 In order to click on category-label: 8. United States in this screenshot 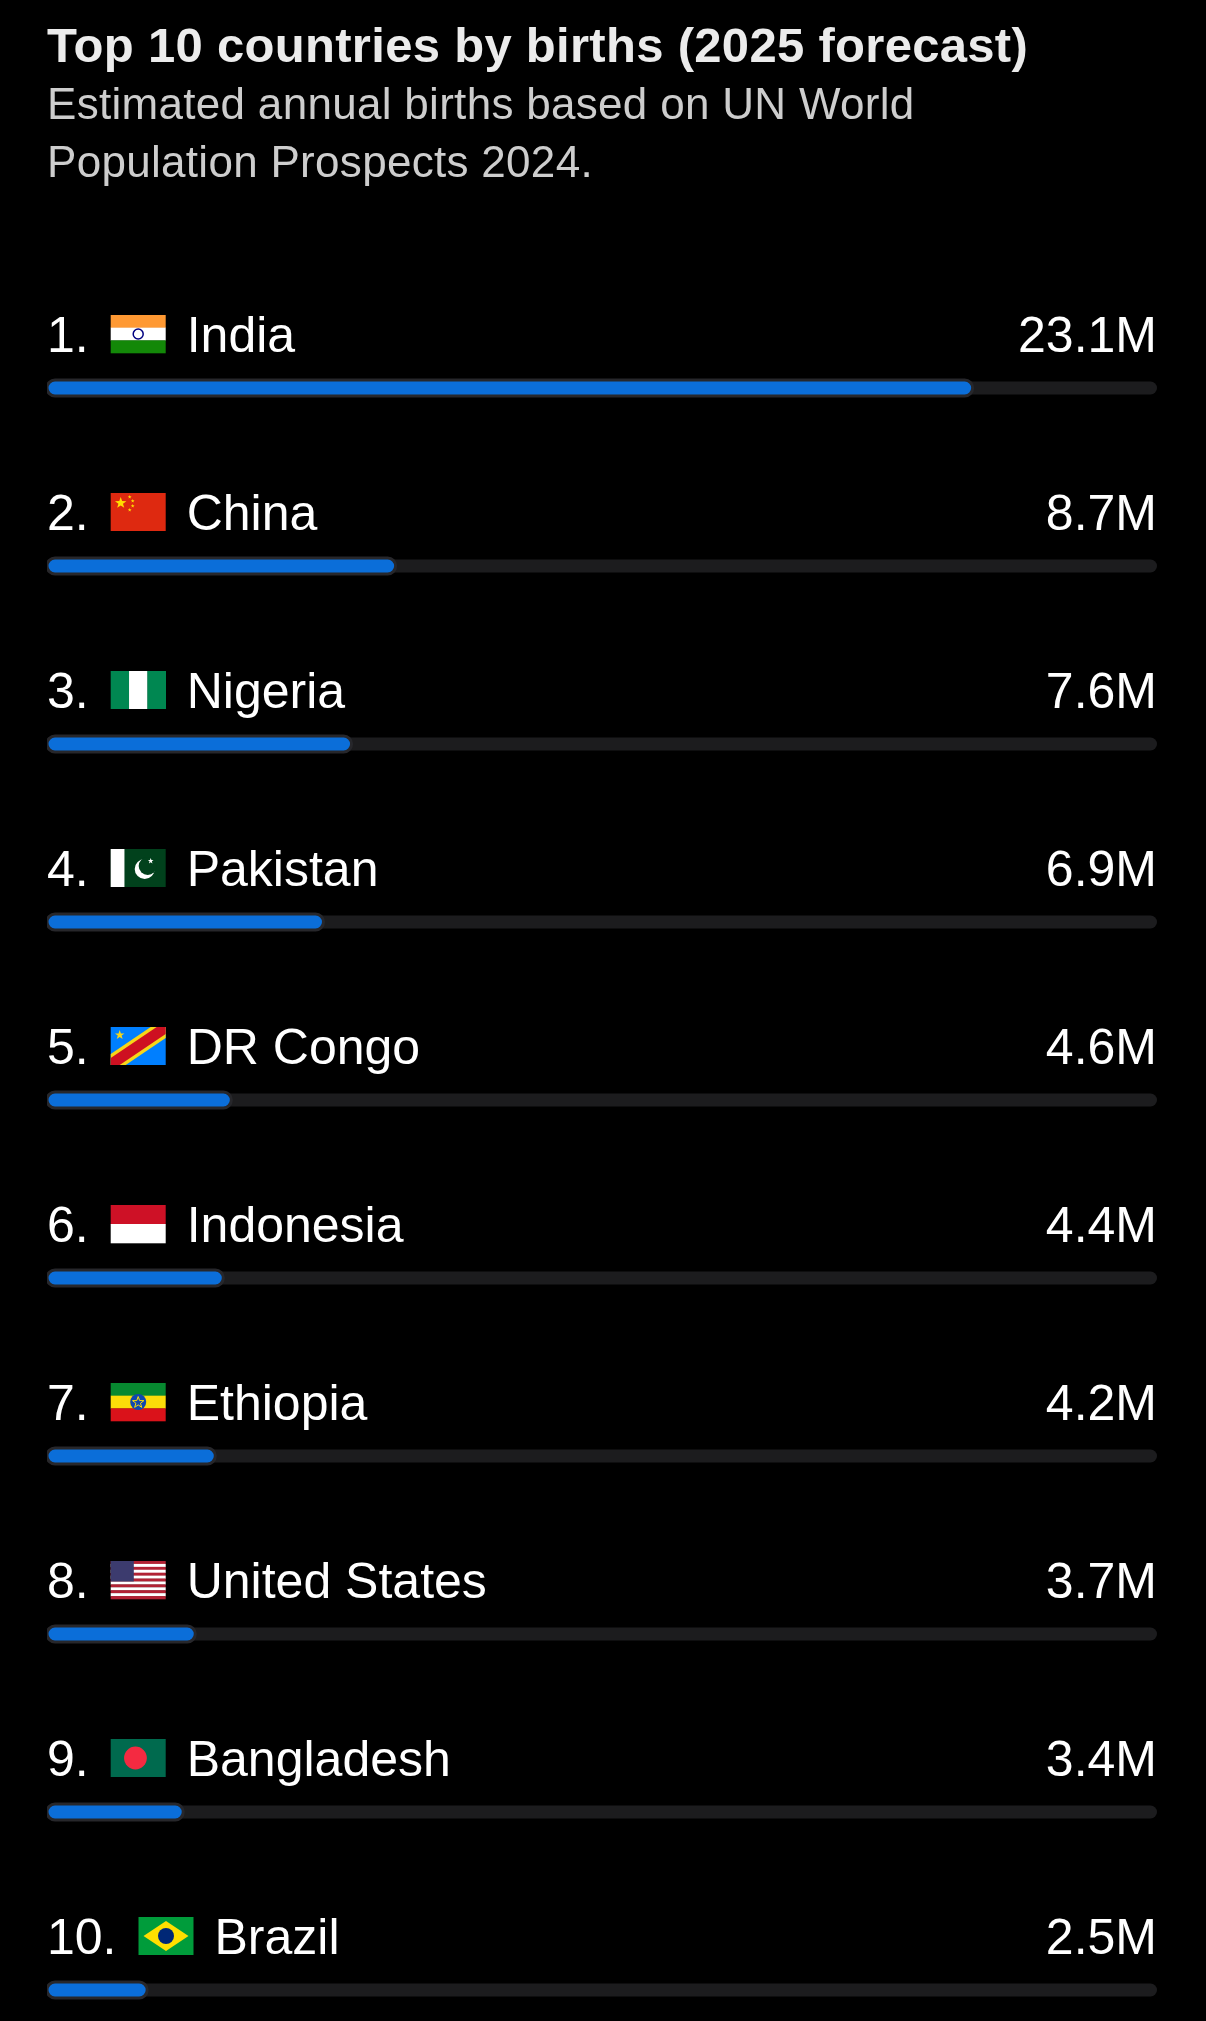, I will do `click(267, 1581)`.